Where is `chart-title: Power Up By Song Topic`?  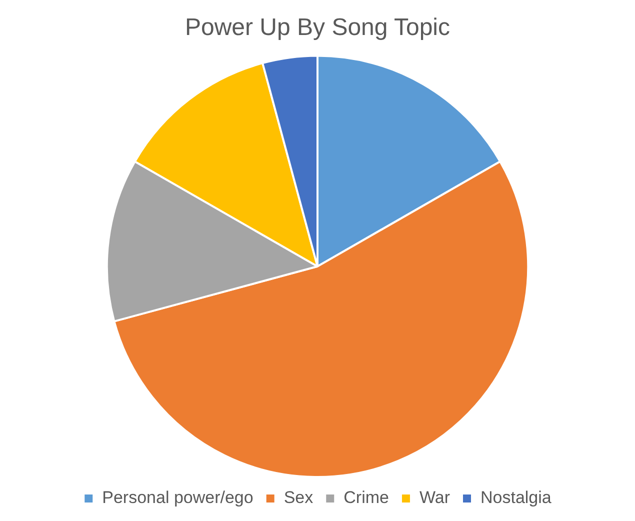 chart-title: Power Up By Song Topic is located at coordinates (317, 28).